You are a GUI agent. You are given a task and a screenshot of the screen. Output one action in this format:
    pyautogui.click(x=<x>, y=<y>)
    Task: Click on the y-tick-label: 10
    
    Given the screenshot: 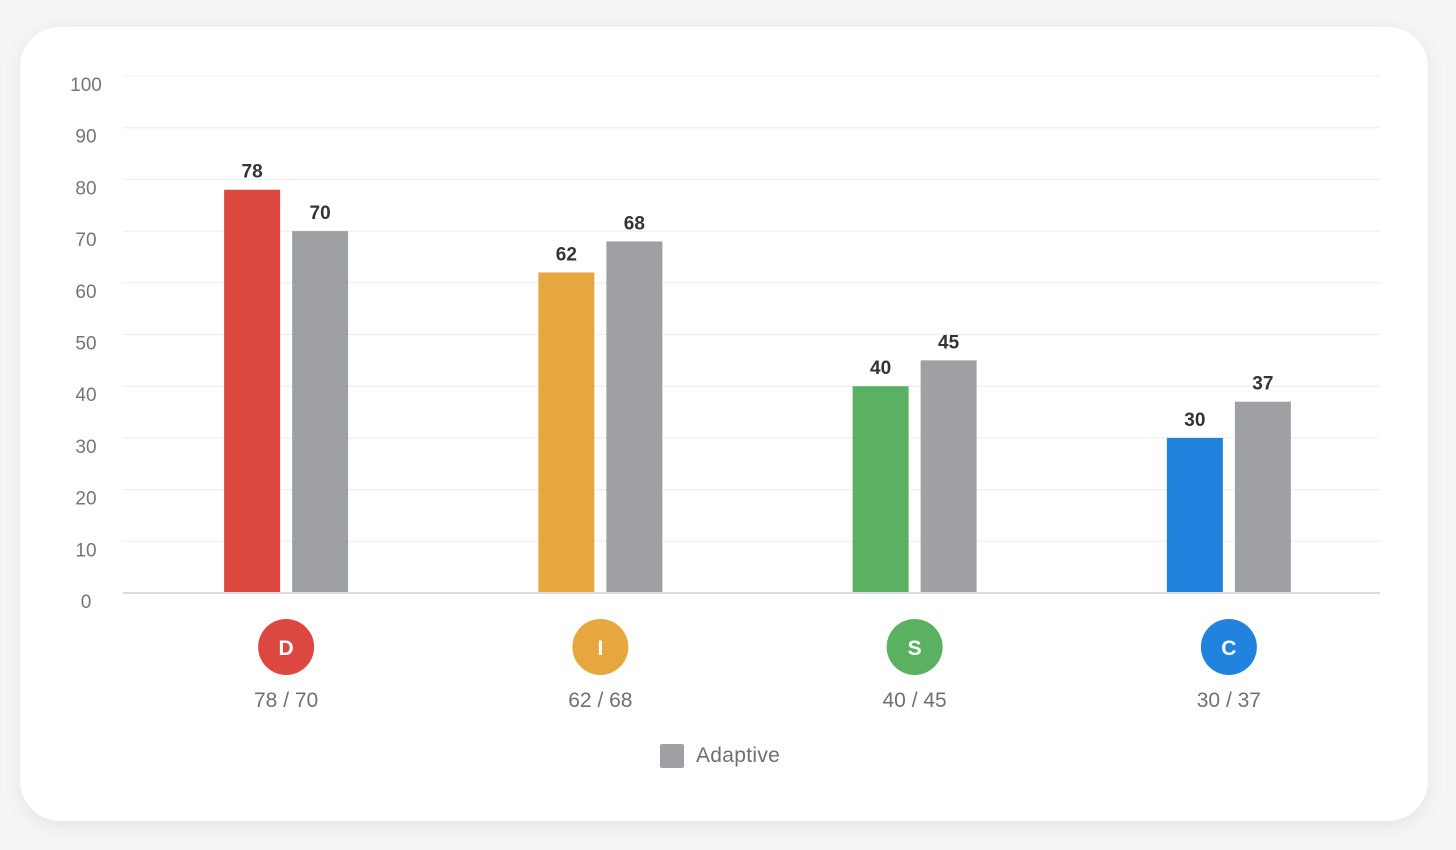 What is the action you would take?
    pyautogui.click(x=85, y=550)
    